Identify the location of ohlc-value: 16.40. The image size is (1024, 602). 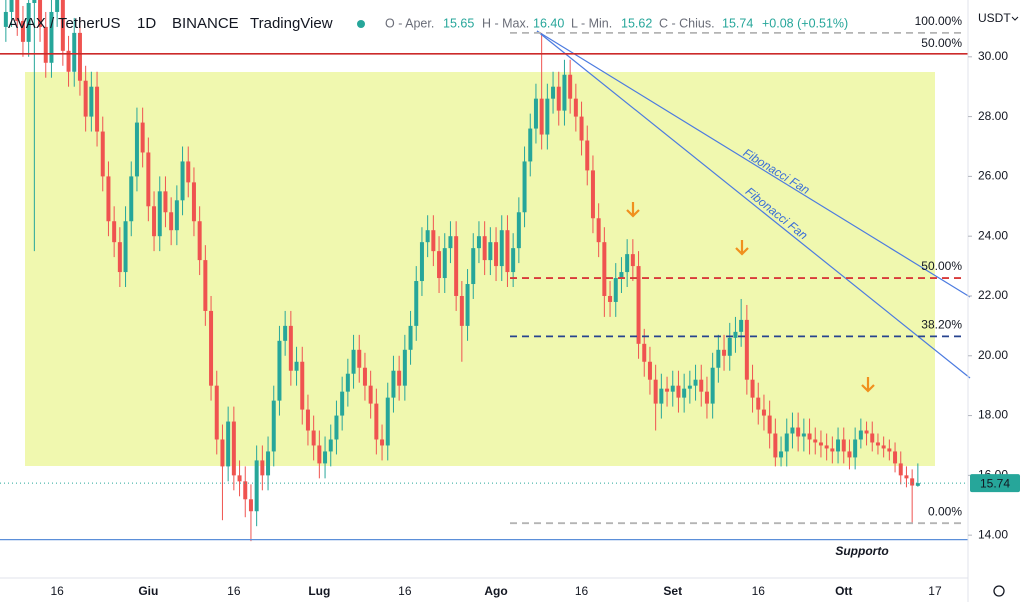
(548, 23).